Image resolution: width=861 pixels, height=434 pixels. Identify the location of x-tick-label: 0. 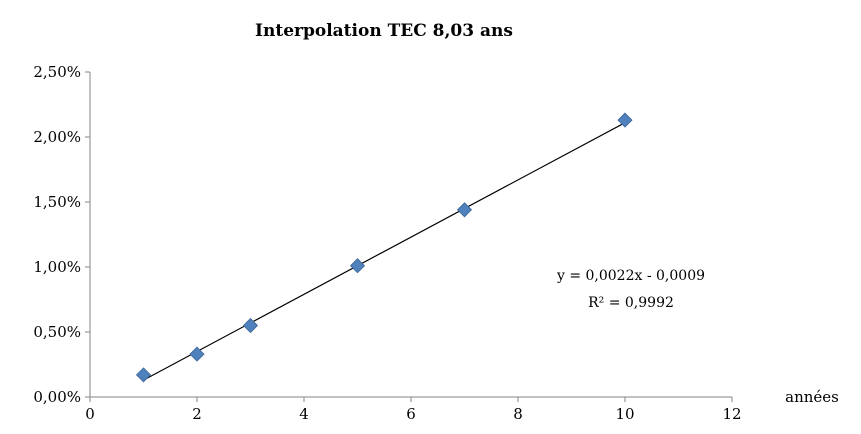
(90, 414).